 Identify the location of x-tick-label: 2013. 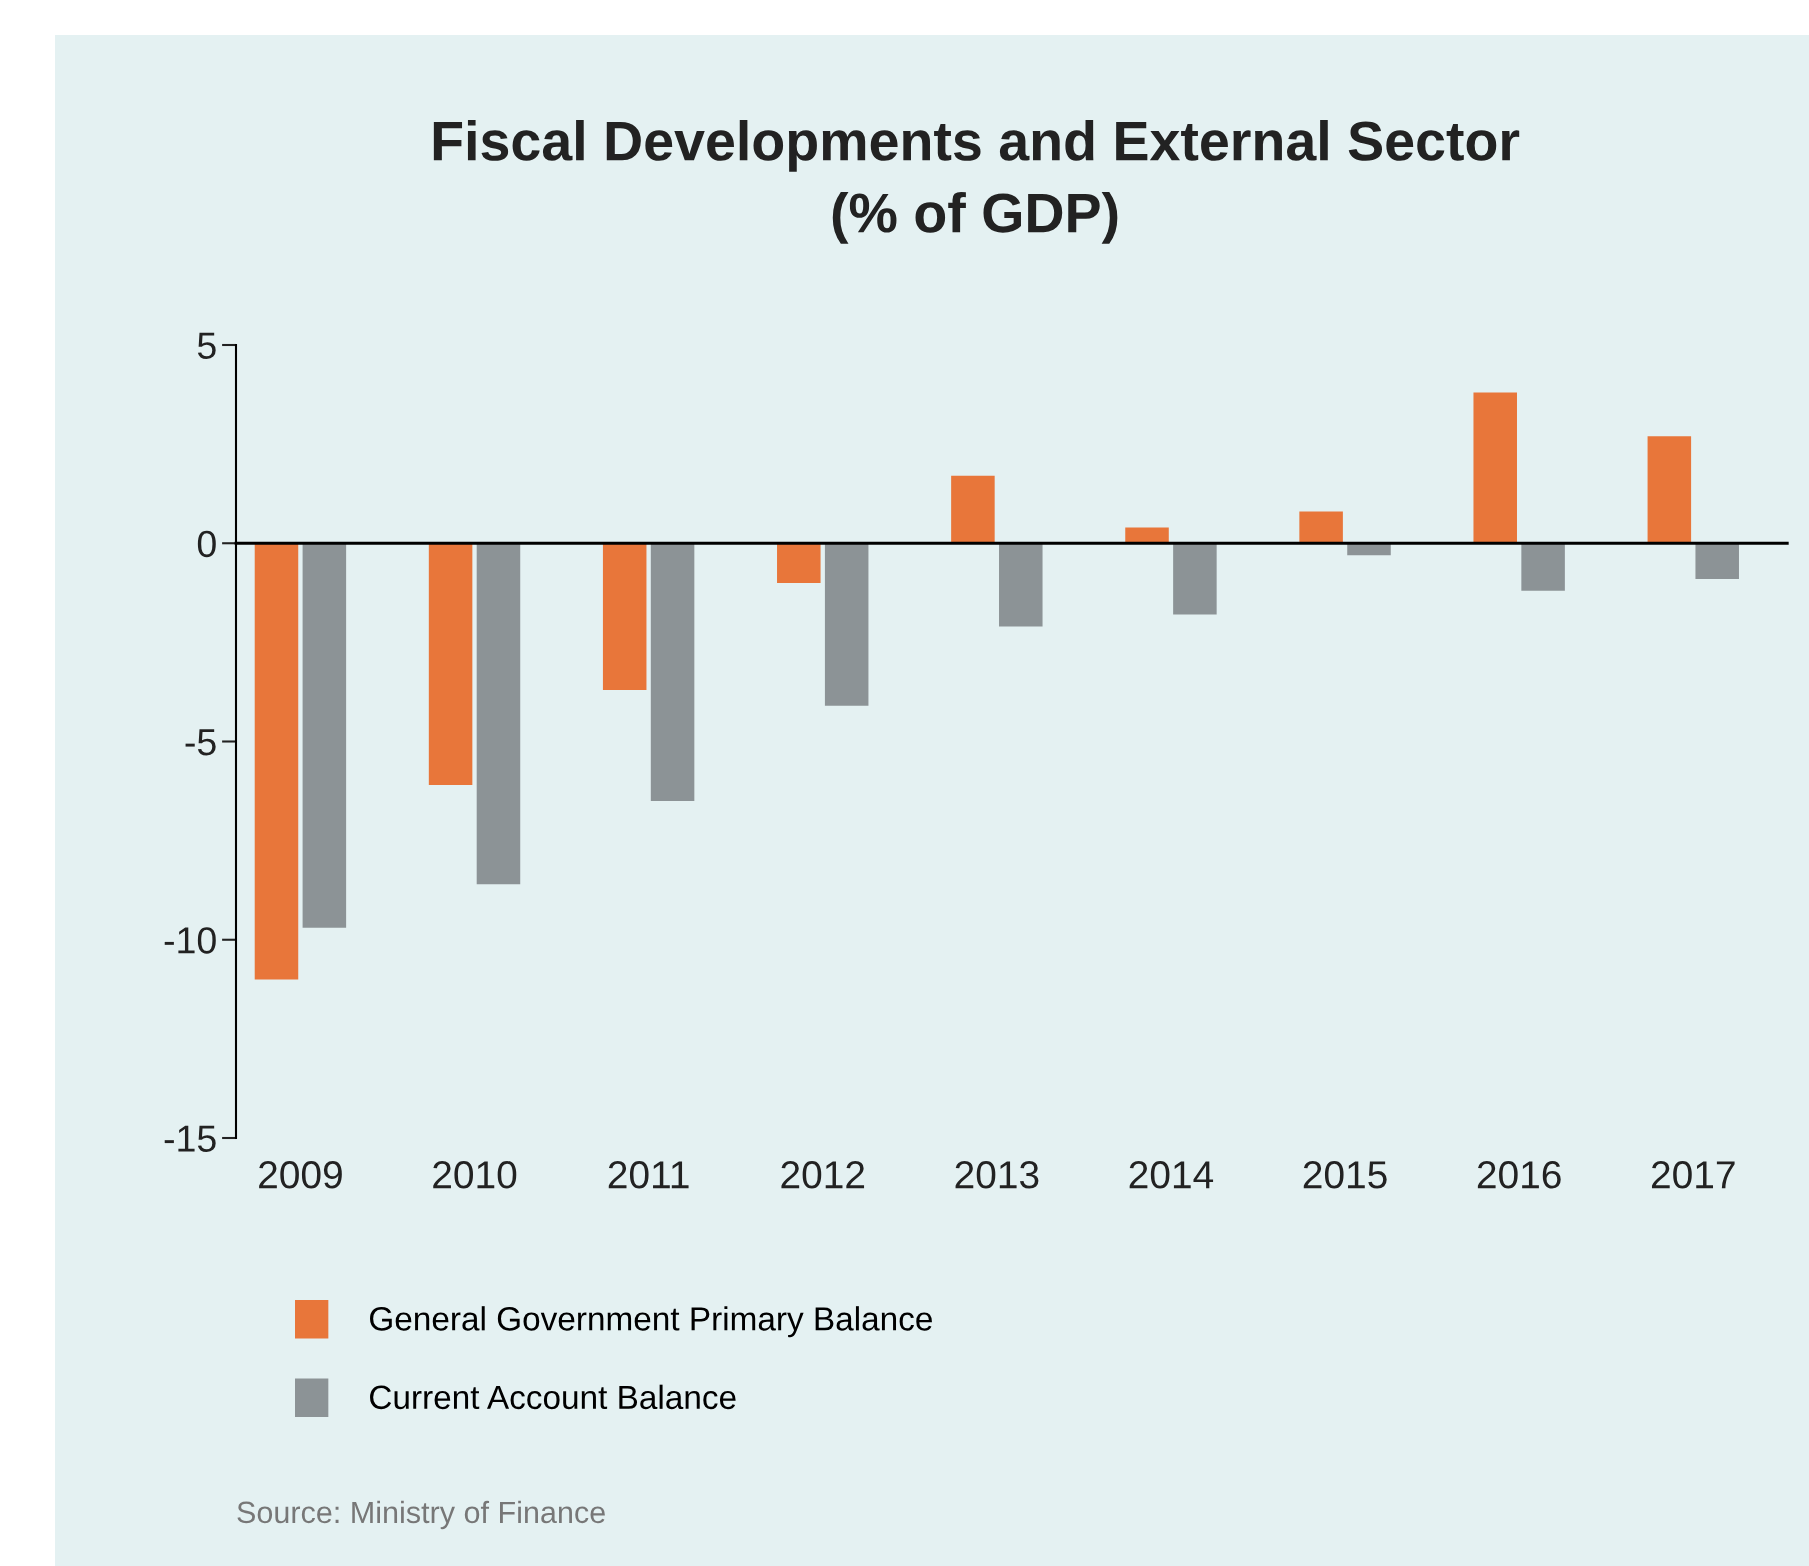
(997, 1175).